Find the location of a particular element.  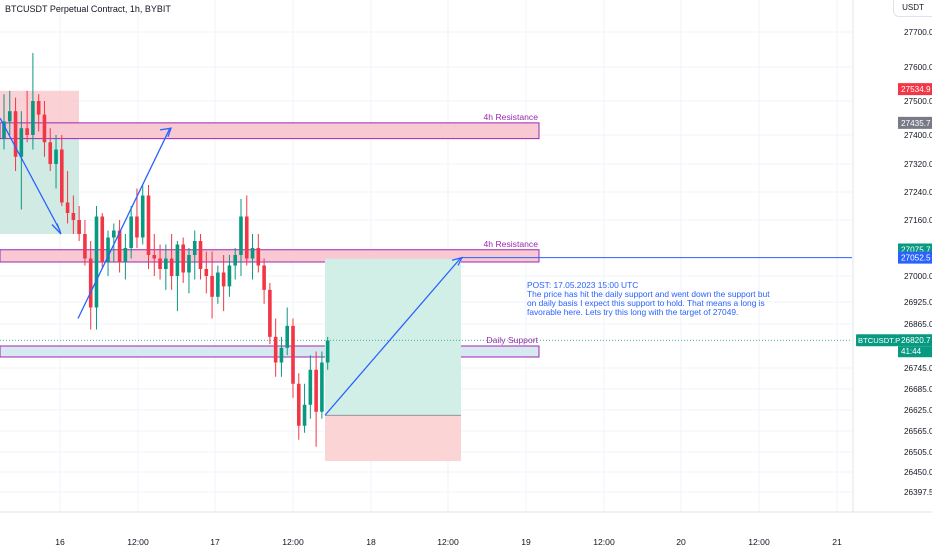

y-tick-label-12: 26625.0 is located at coordinates (918, 410).